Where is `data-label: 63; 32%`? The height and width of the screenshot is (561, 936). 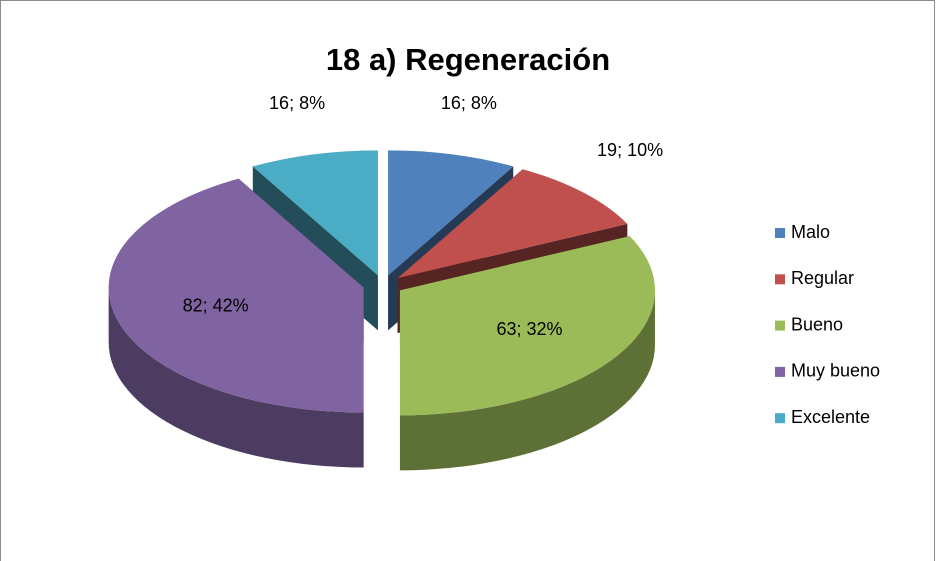 data-label: 63; 32% is located at coordinates (529, 329).